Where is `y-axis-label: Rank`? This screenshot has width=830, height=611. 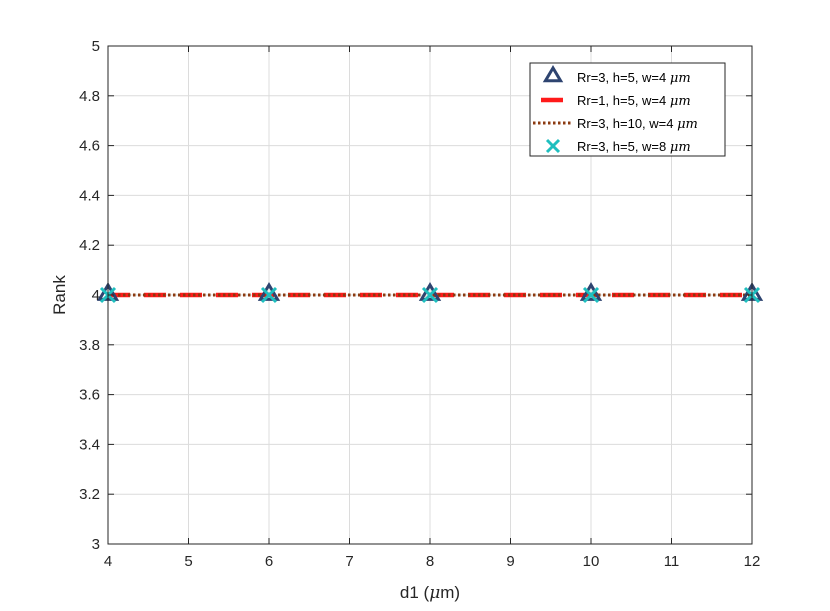
y-axis-label: Rank is located at coordinates (59, 295).